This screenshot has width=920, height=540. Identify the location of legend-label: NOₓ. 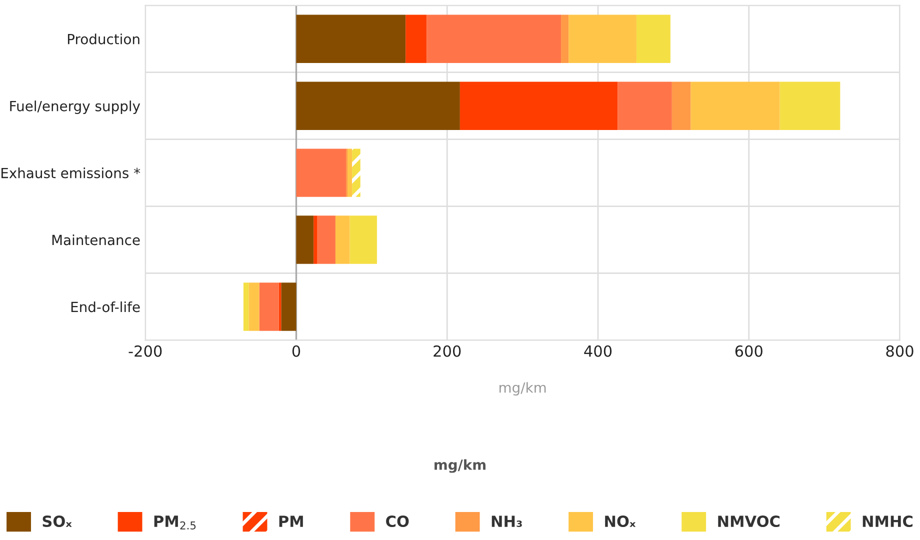
(620, 522).